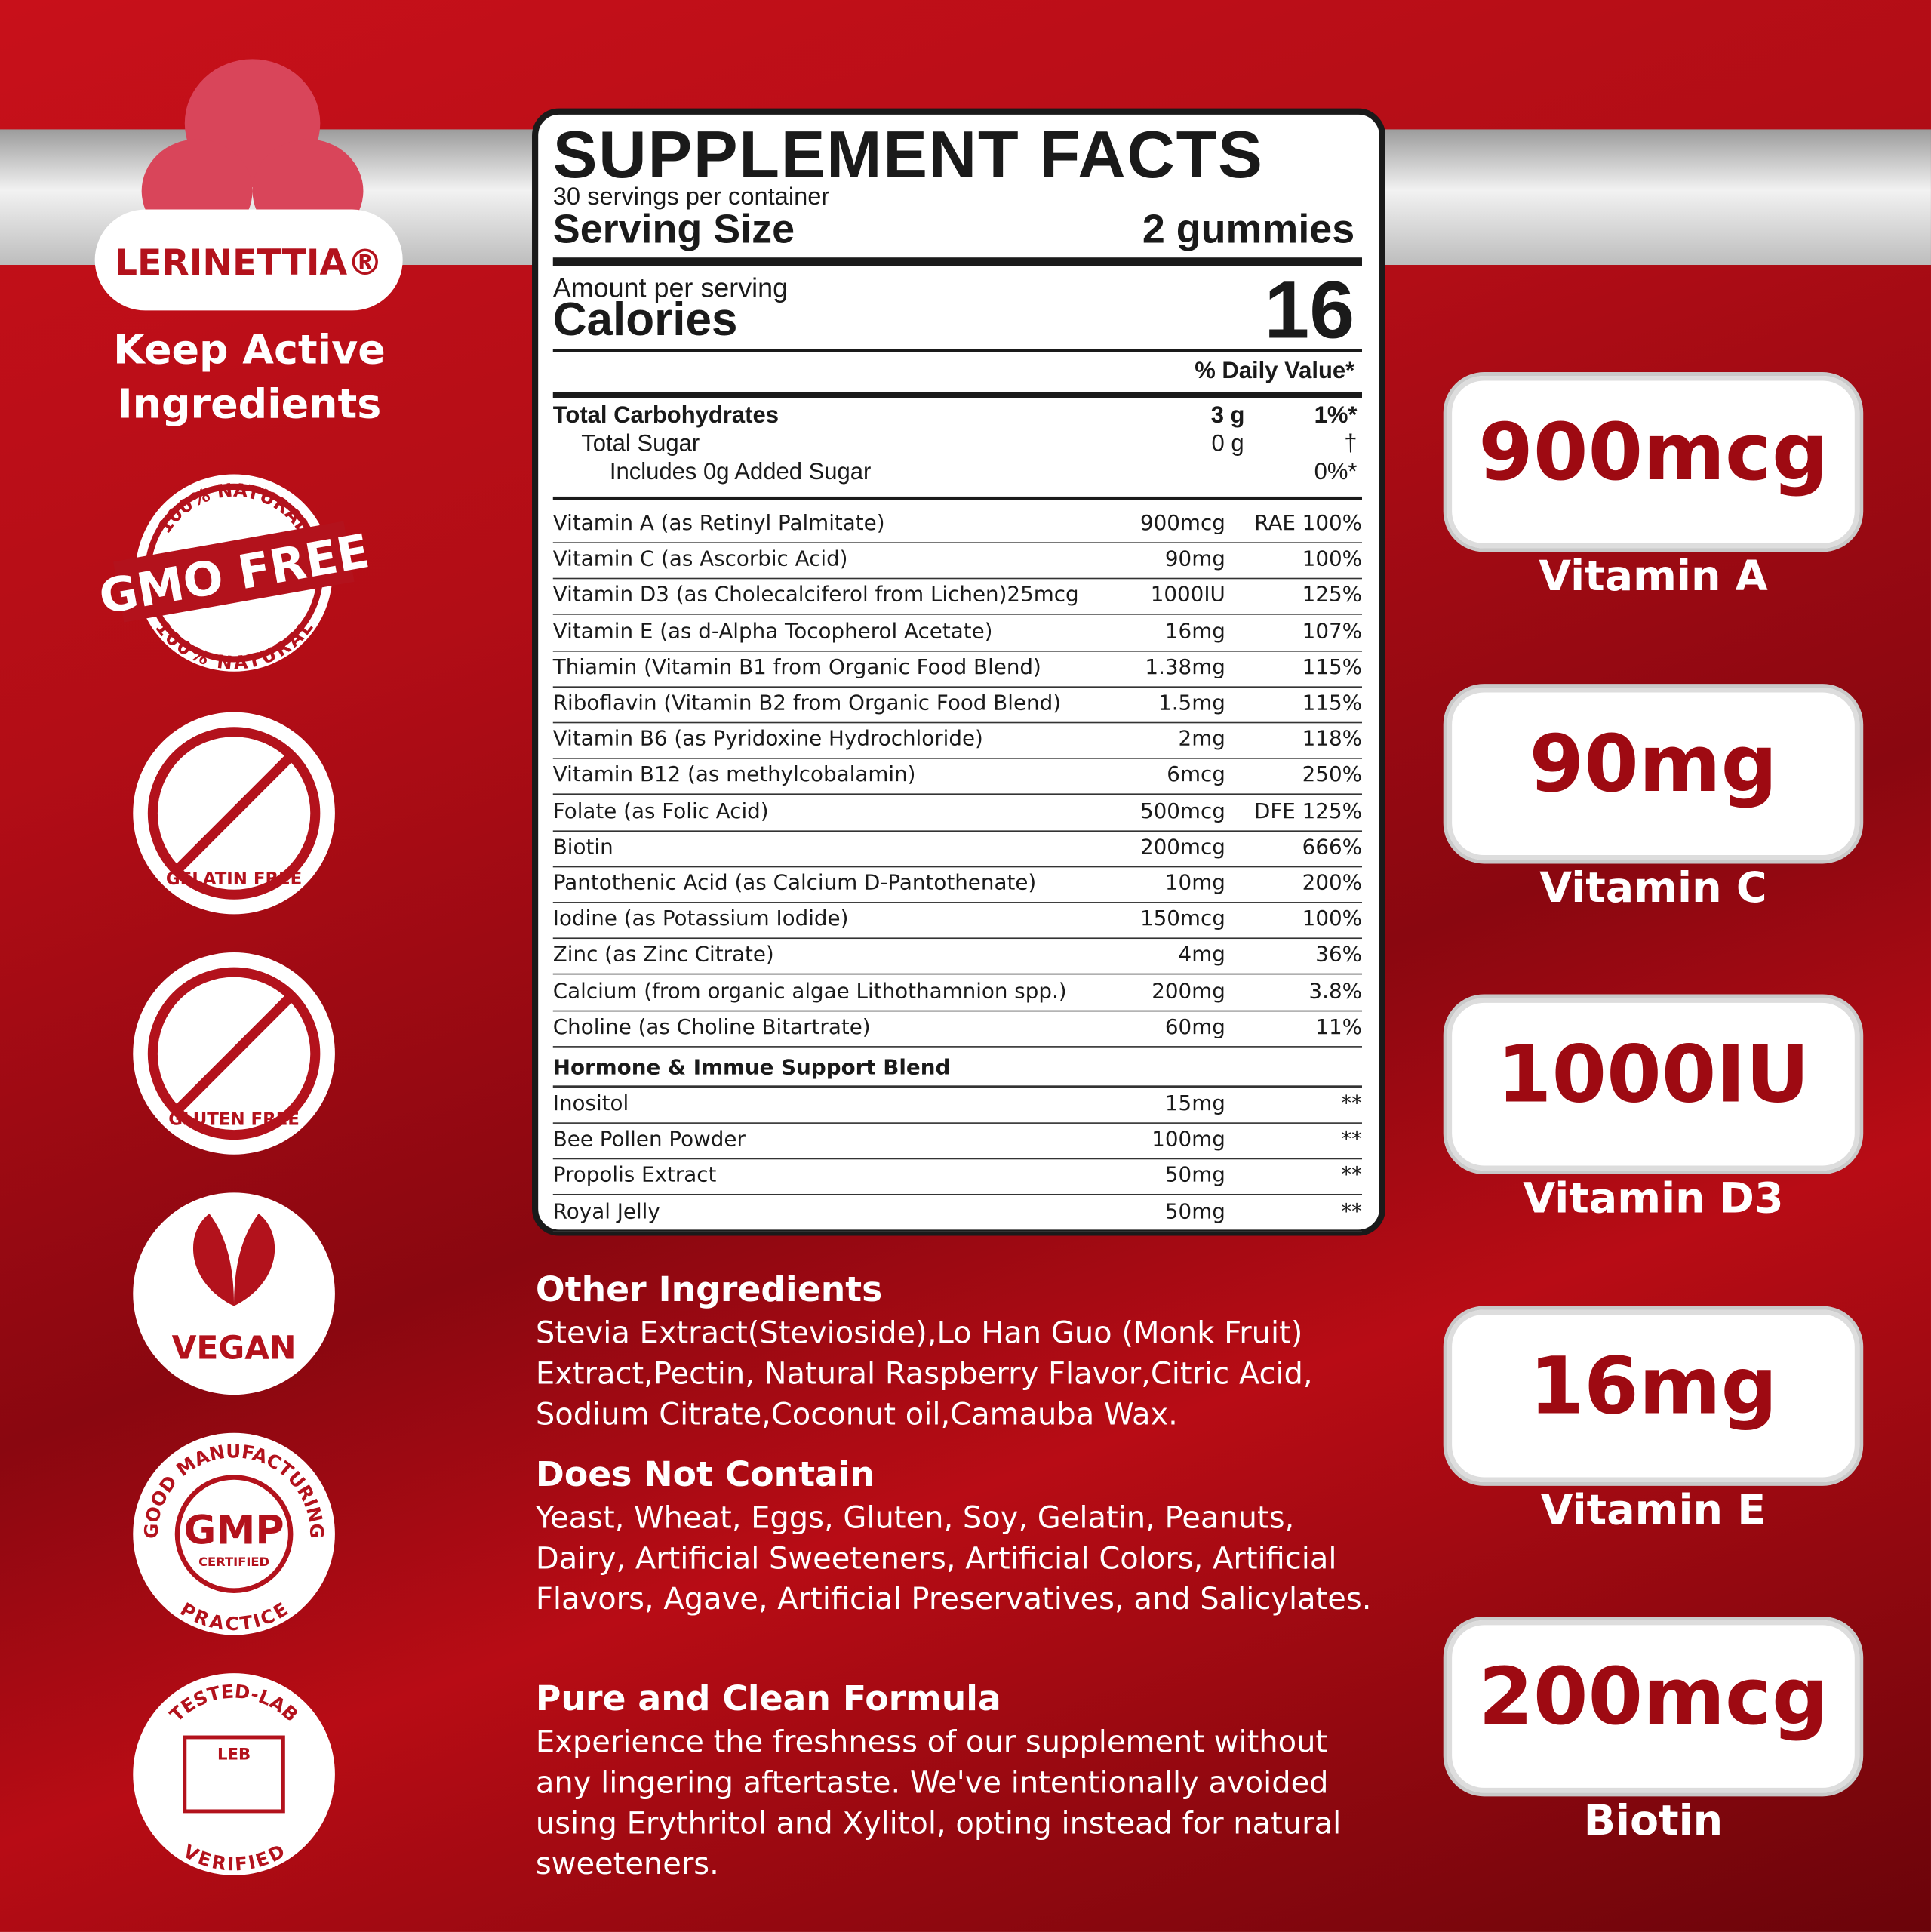 The width and height of the screenshot is (1931, 1932). What do you see at coordinates (1332, 632) in the screenshot?
I see `nutrient-dv: 107%` at bounding box center [1332, 632].